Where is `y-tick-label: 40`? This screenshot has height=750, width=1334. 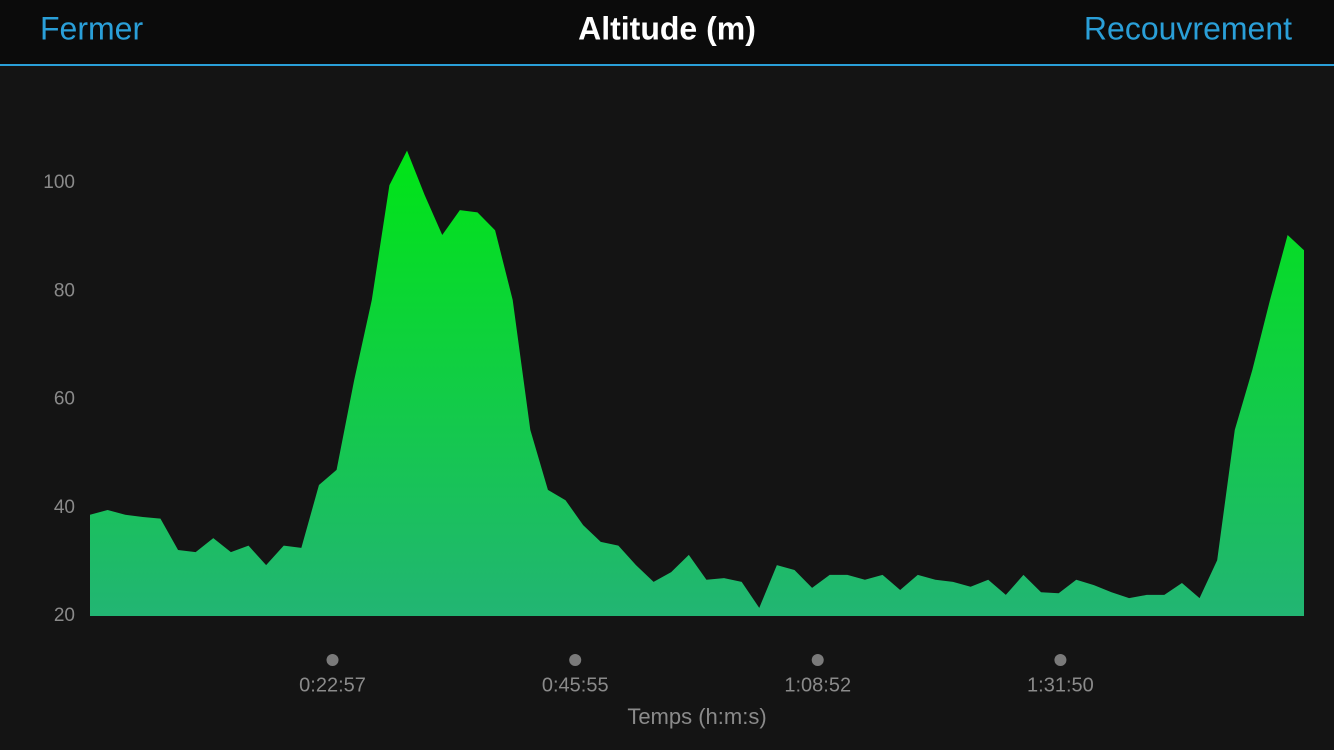
y-tick-label: 40 is located at coordinates (64, 507).